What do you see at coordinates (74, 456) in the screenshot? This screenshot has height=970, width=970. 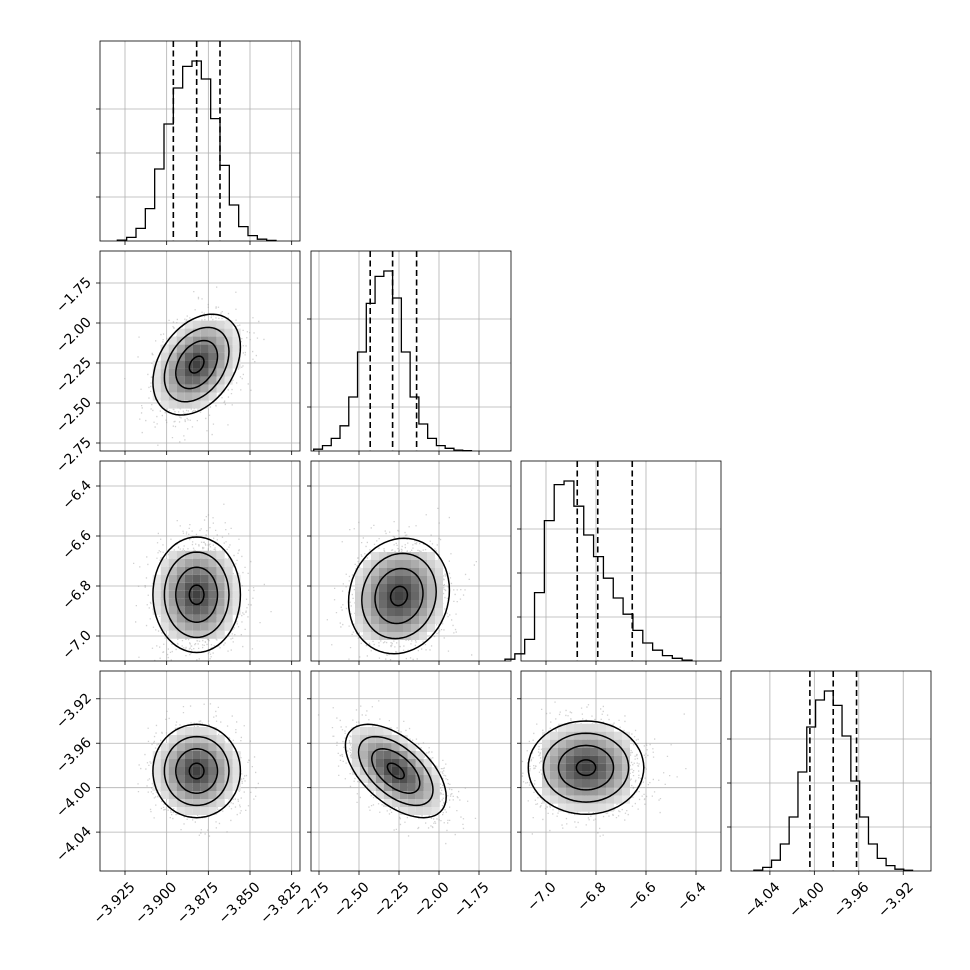 I see `y-tick-label-1-0: −2.75` at bounding box center [74, 456].